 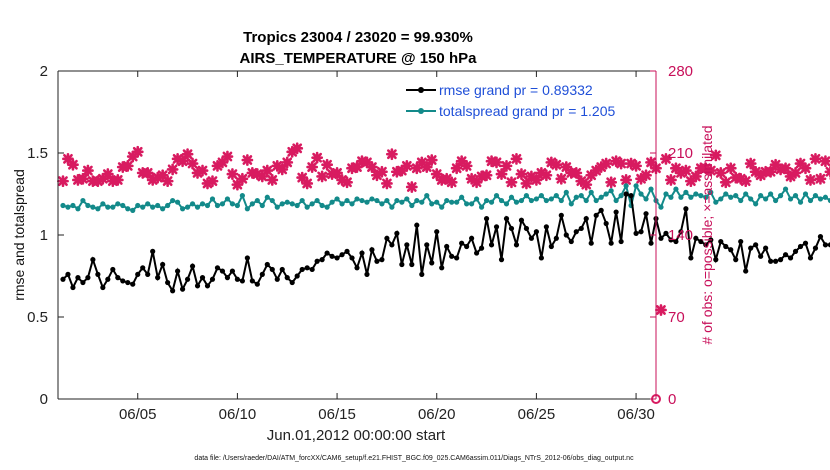 What do you see at coordinates (44, 399) in the screenshot?
I see `y-tick-label-left: 0` at bounding box center [44, 399].